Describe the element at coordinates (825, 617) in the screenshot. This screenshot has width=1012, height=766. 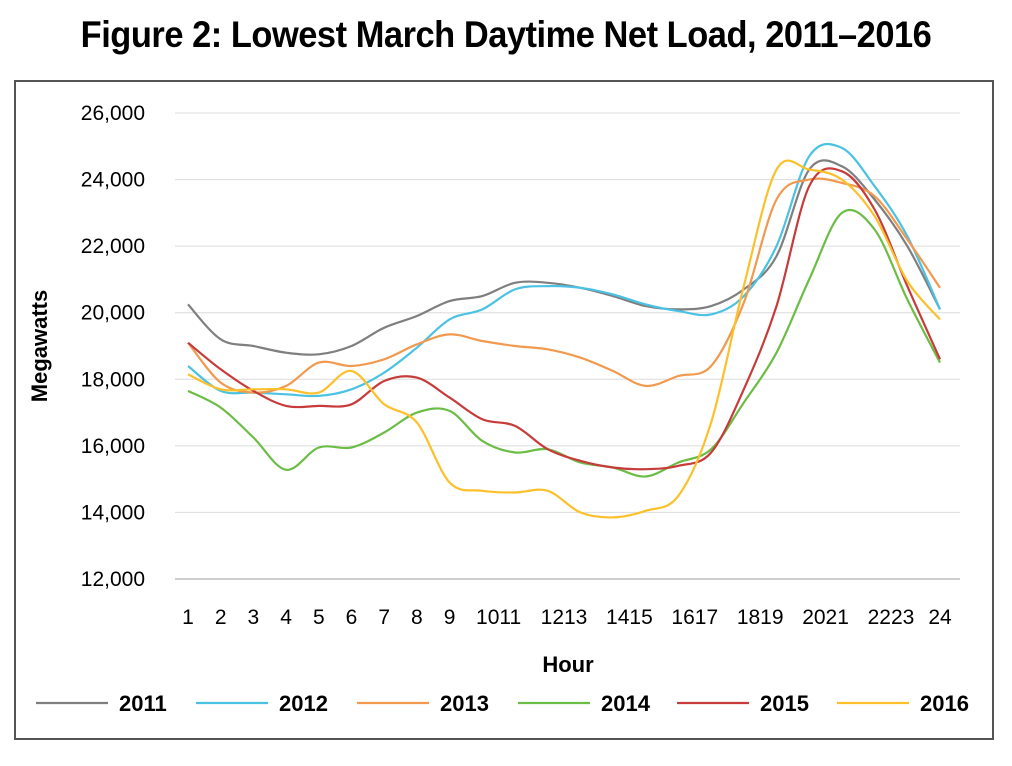
I see `x-tick-label: 2021` at that location.